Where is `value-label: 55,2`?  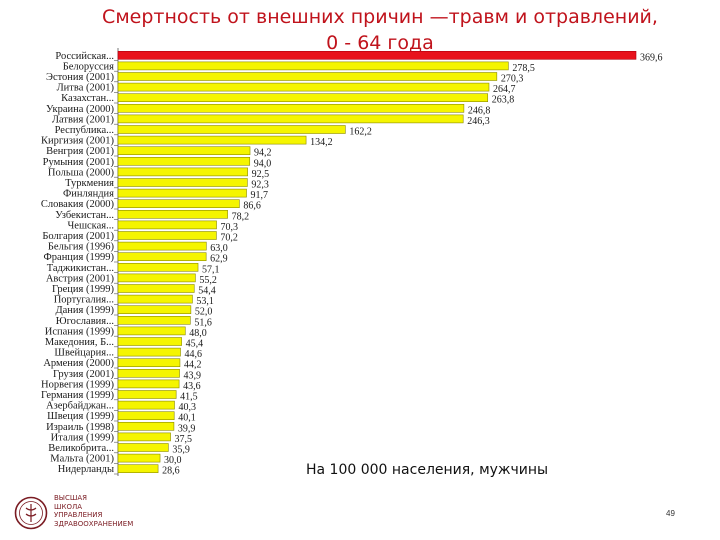
value-label: 55,2 is located at coordinates (208, 280).